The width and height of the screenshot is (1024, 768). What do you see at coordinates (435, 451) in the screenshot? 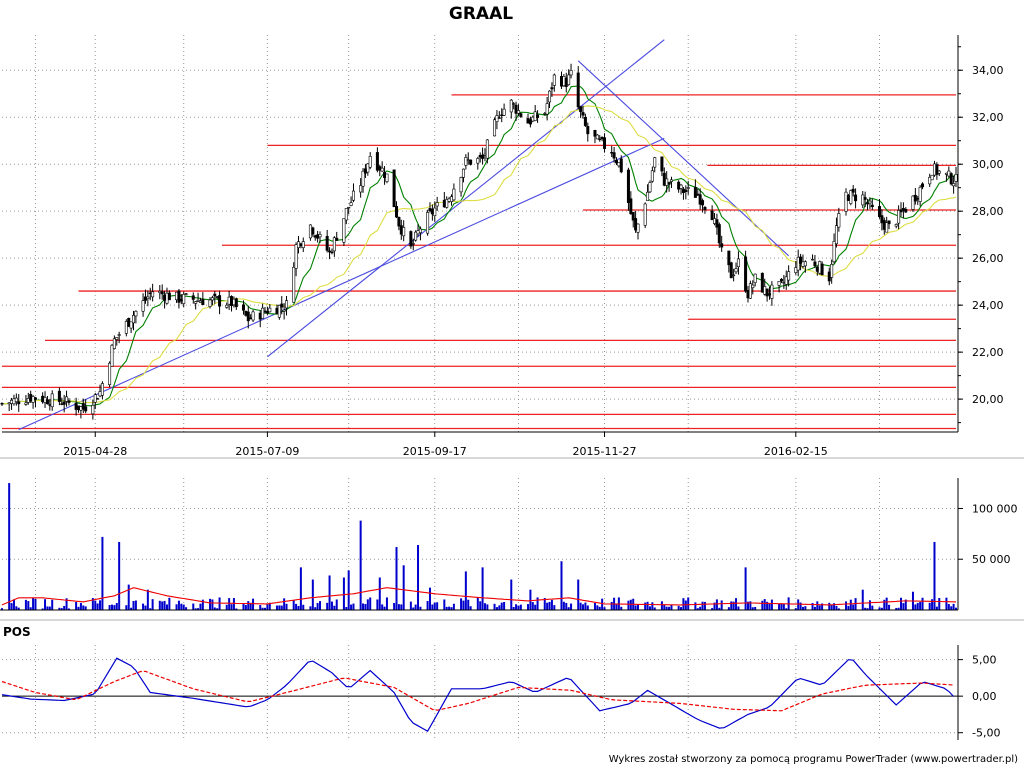
I see `price-x-tick-label: 2015-09-17` at bounding box center [435, 451].